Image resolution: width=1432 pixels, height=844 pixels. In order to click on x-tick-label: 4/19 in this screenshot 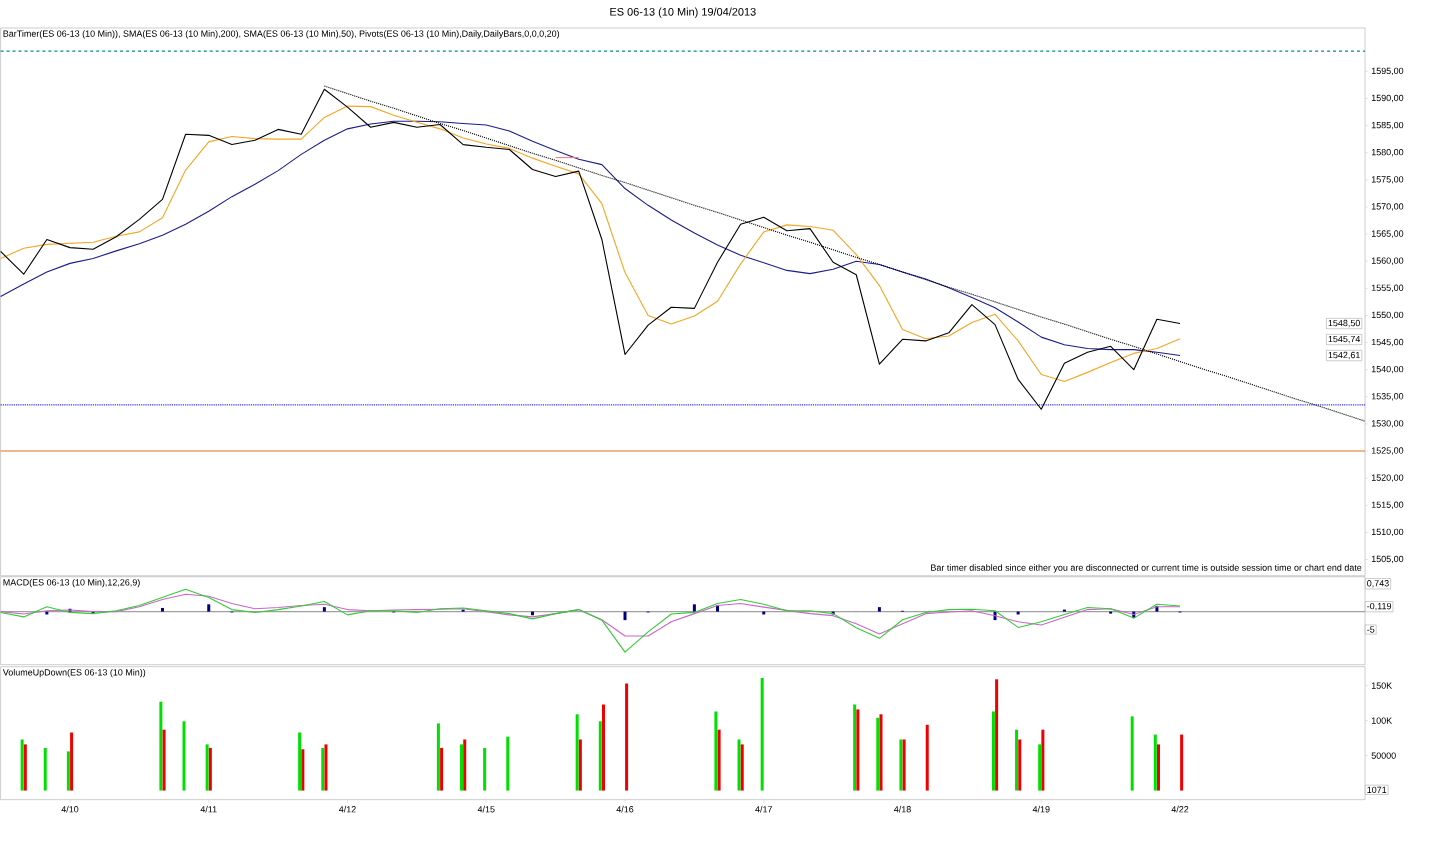, I will do `click(1041, 809)`.